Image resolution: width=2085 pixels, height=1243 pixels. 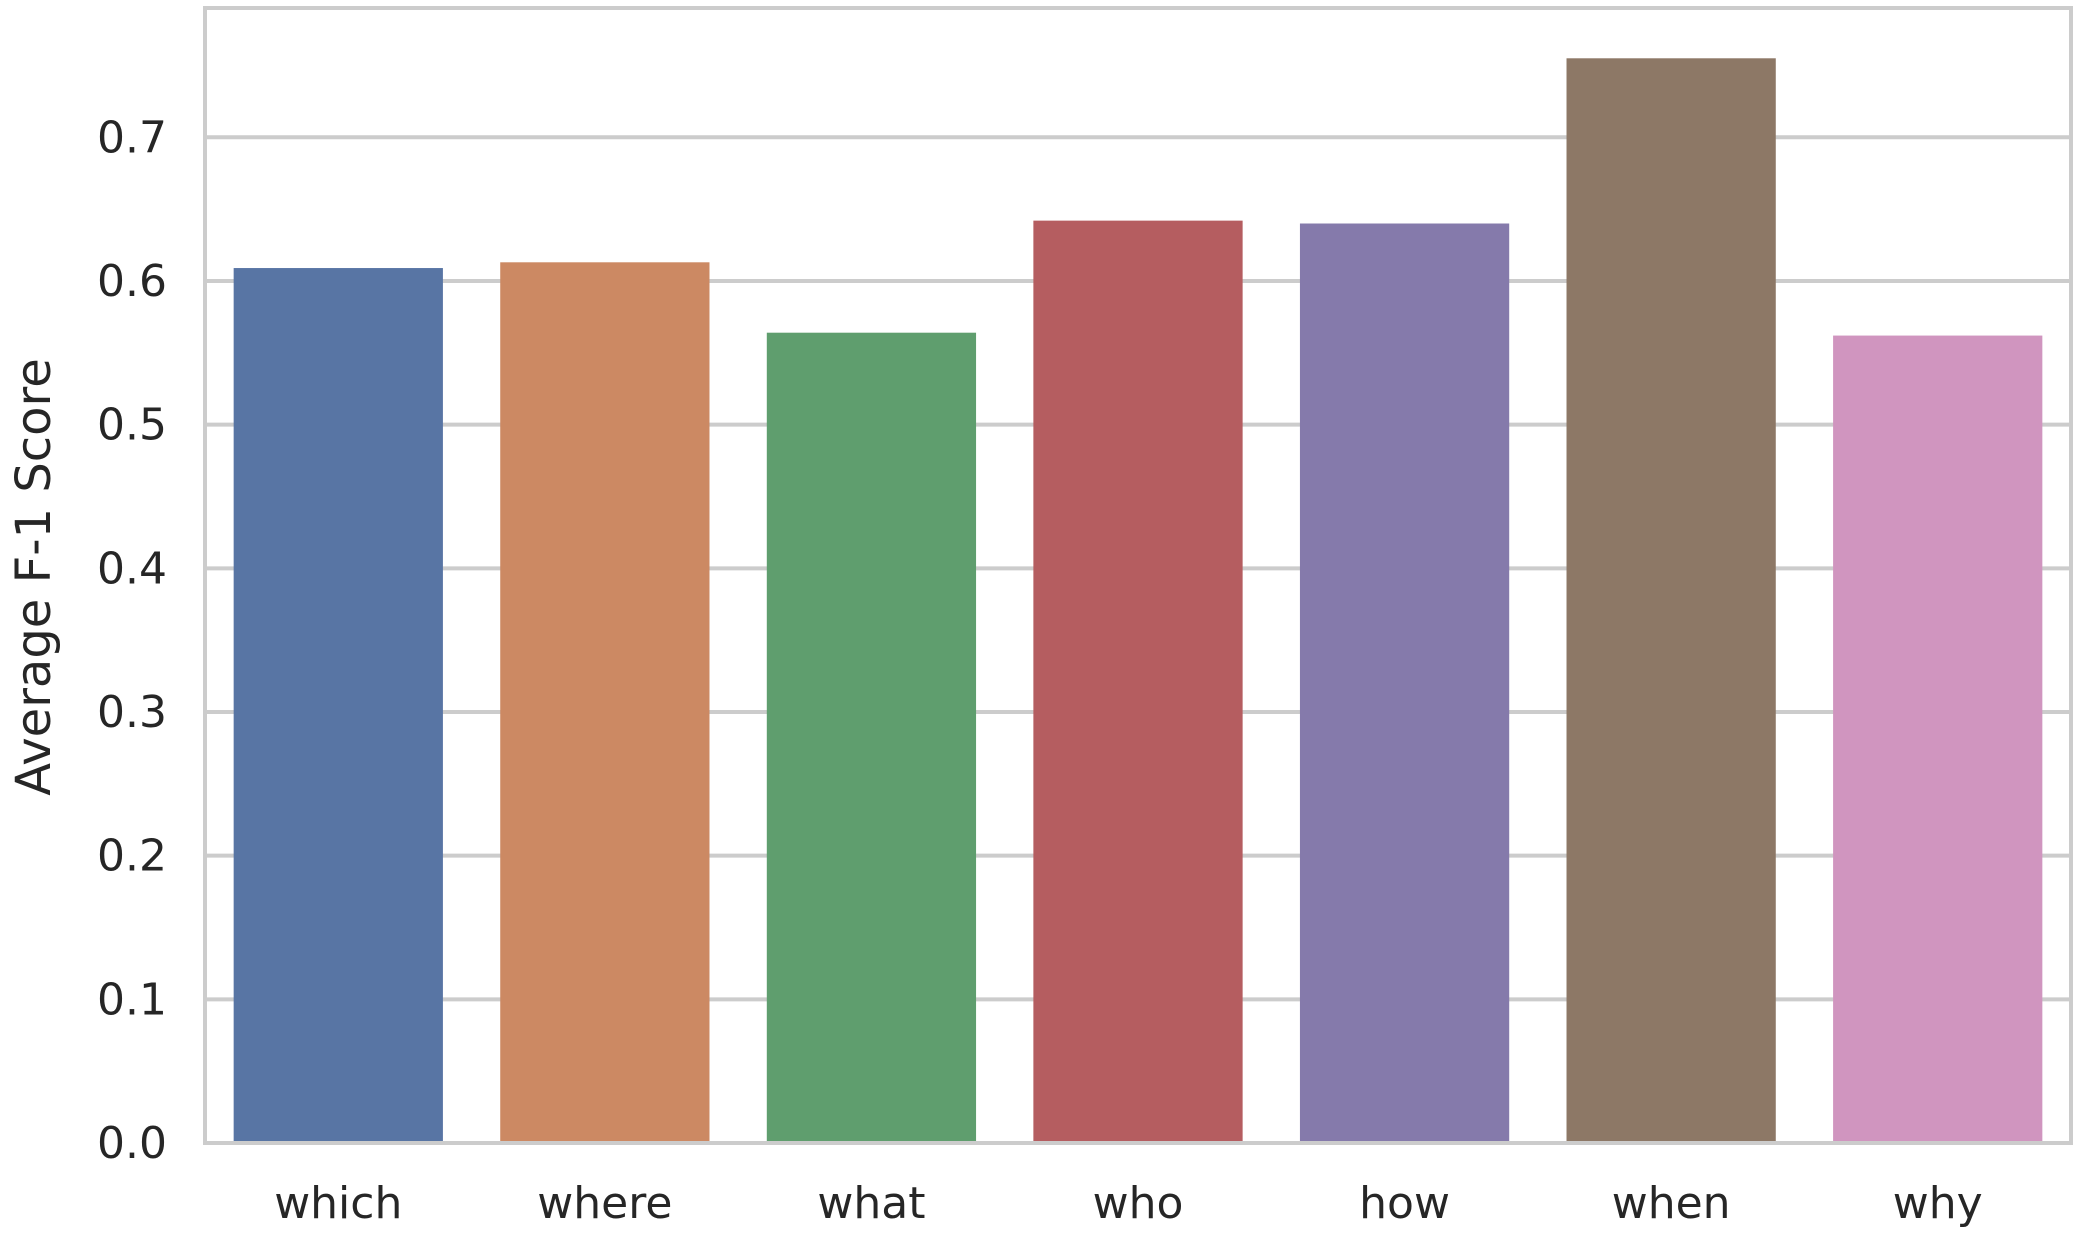 What do you see at coordinates (1671, 1203) in the screenshot?
I see `x-tick-label: when` at bounding box center [1671, 1203].